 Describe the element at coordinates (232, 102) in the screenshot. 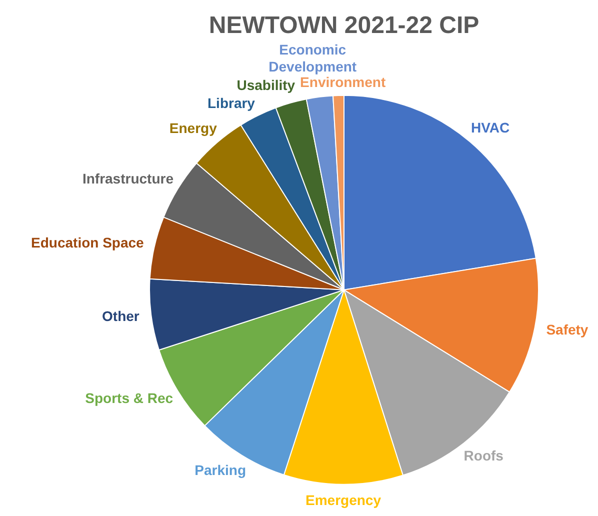

I see `slice-label: Library` at that location.